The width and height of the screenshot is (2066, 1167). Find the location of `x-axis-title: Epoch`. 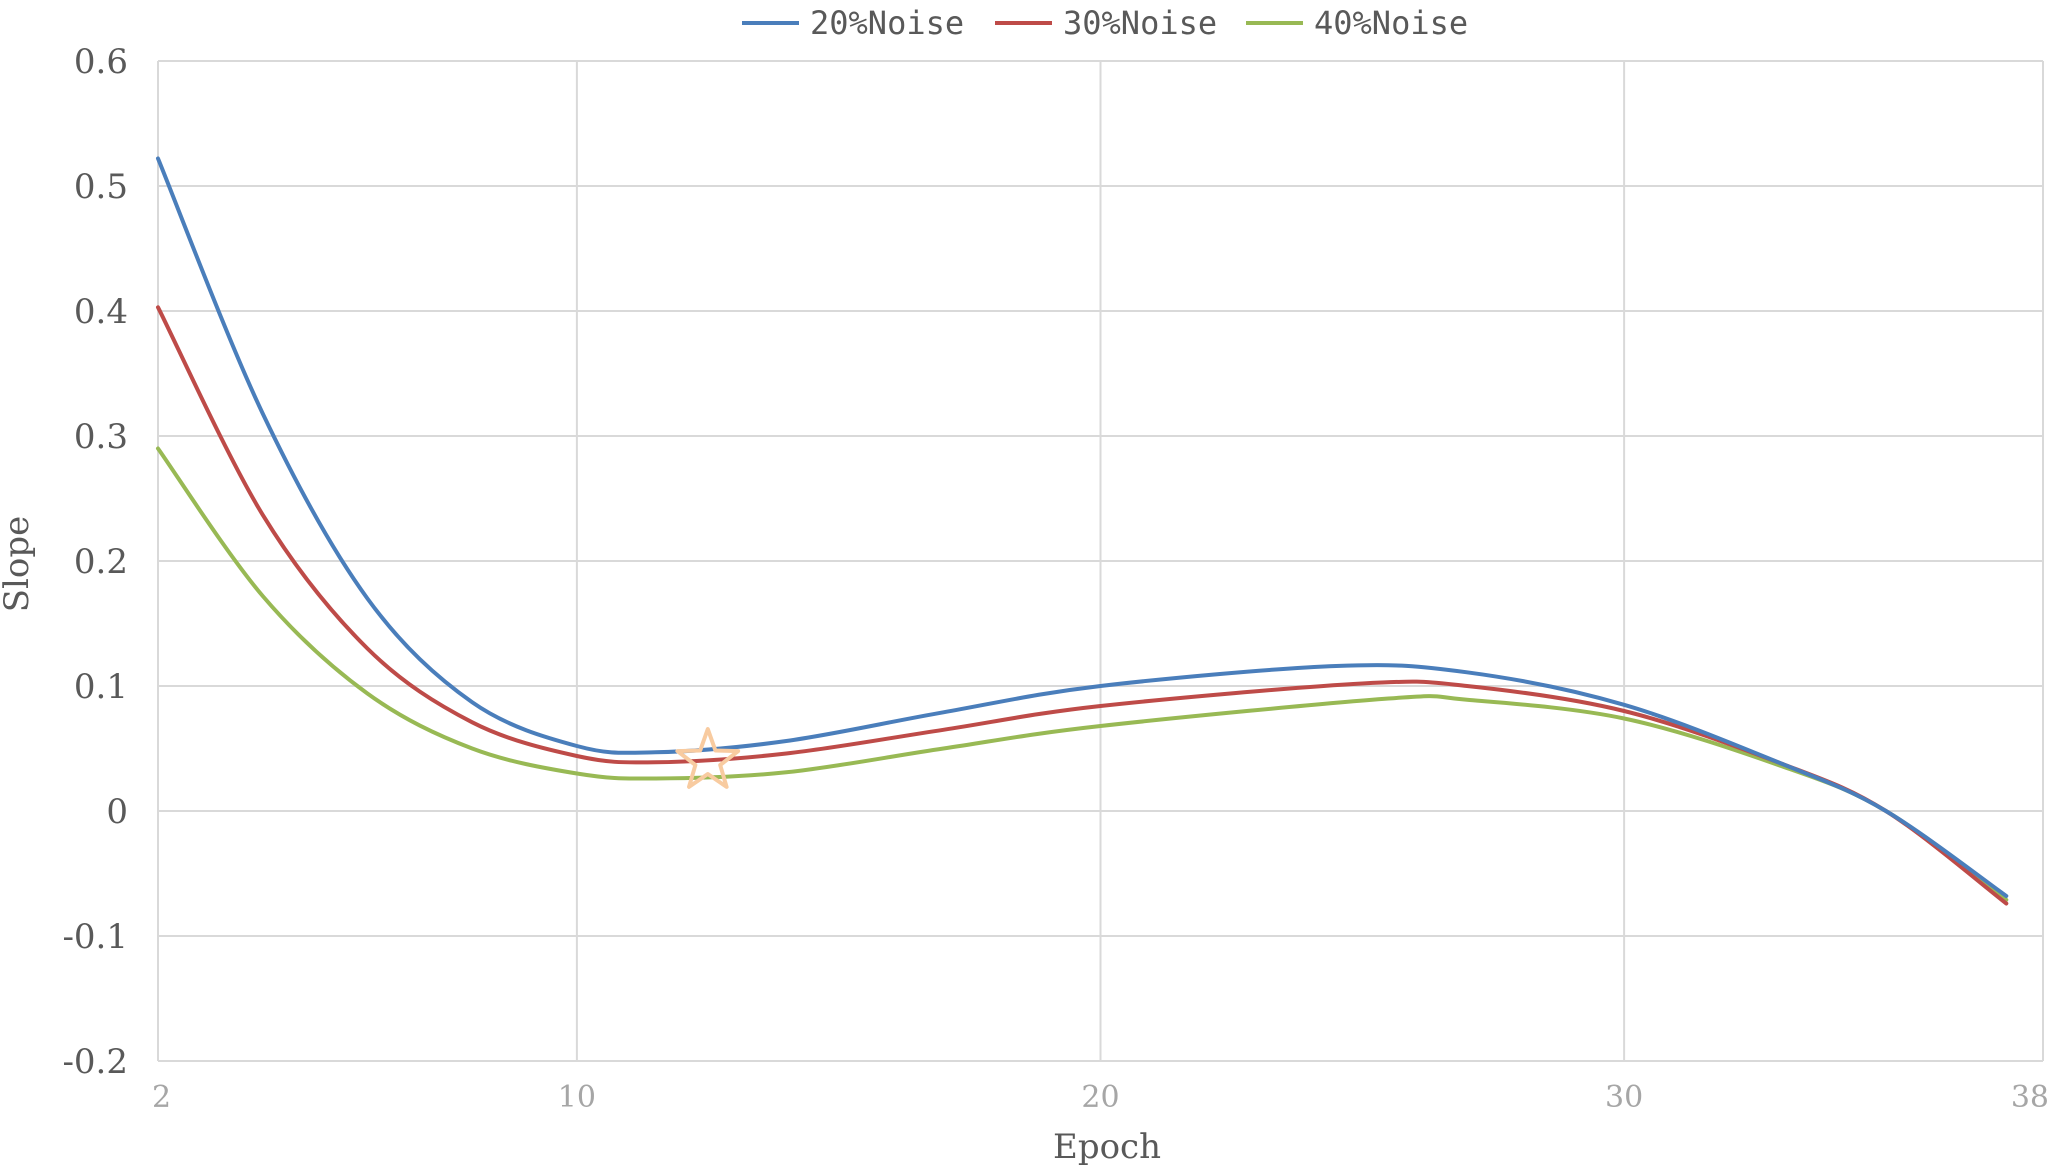

x-axis-title: Epoch is located at coordinates (1107, 1147).